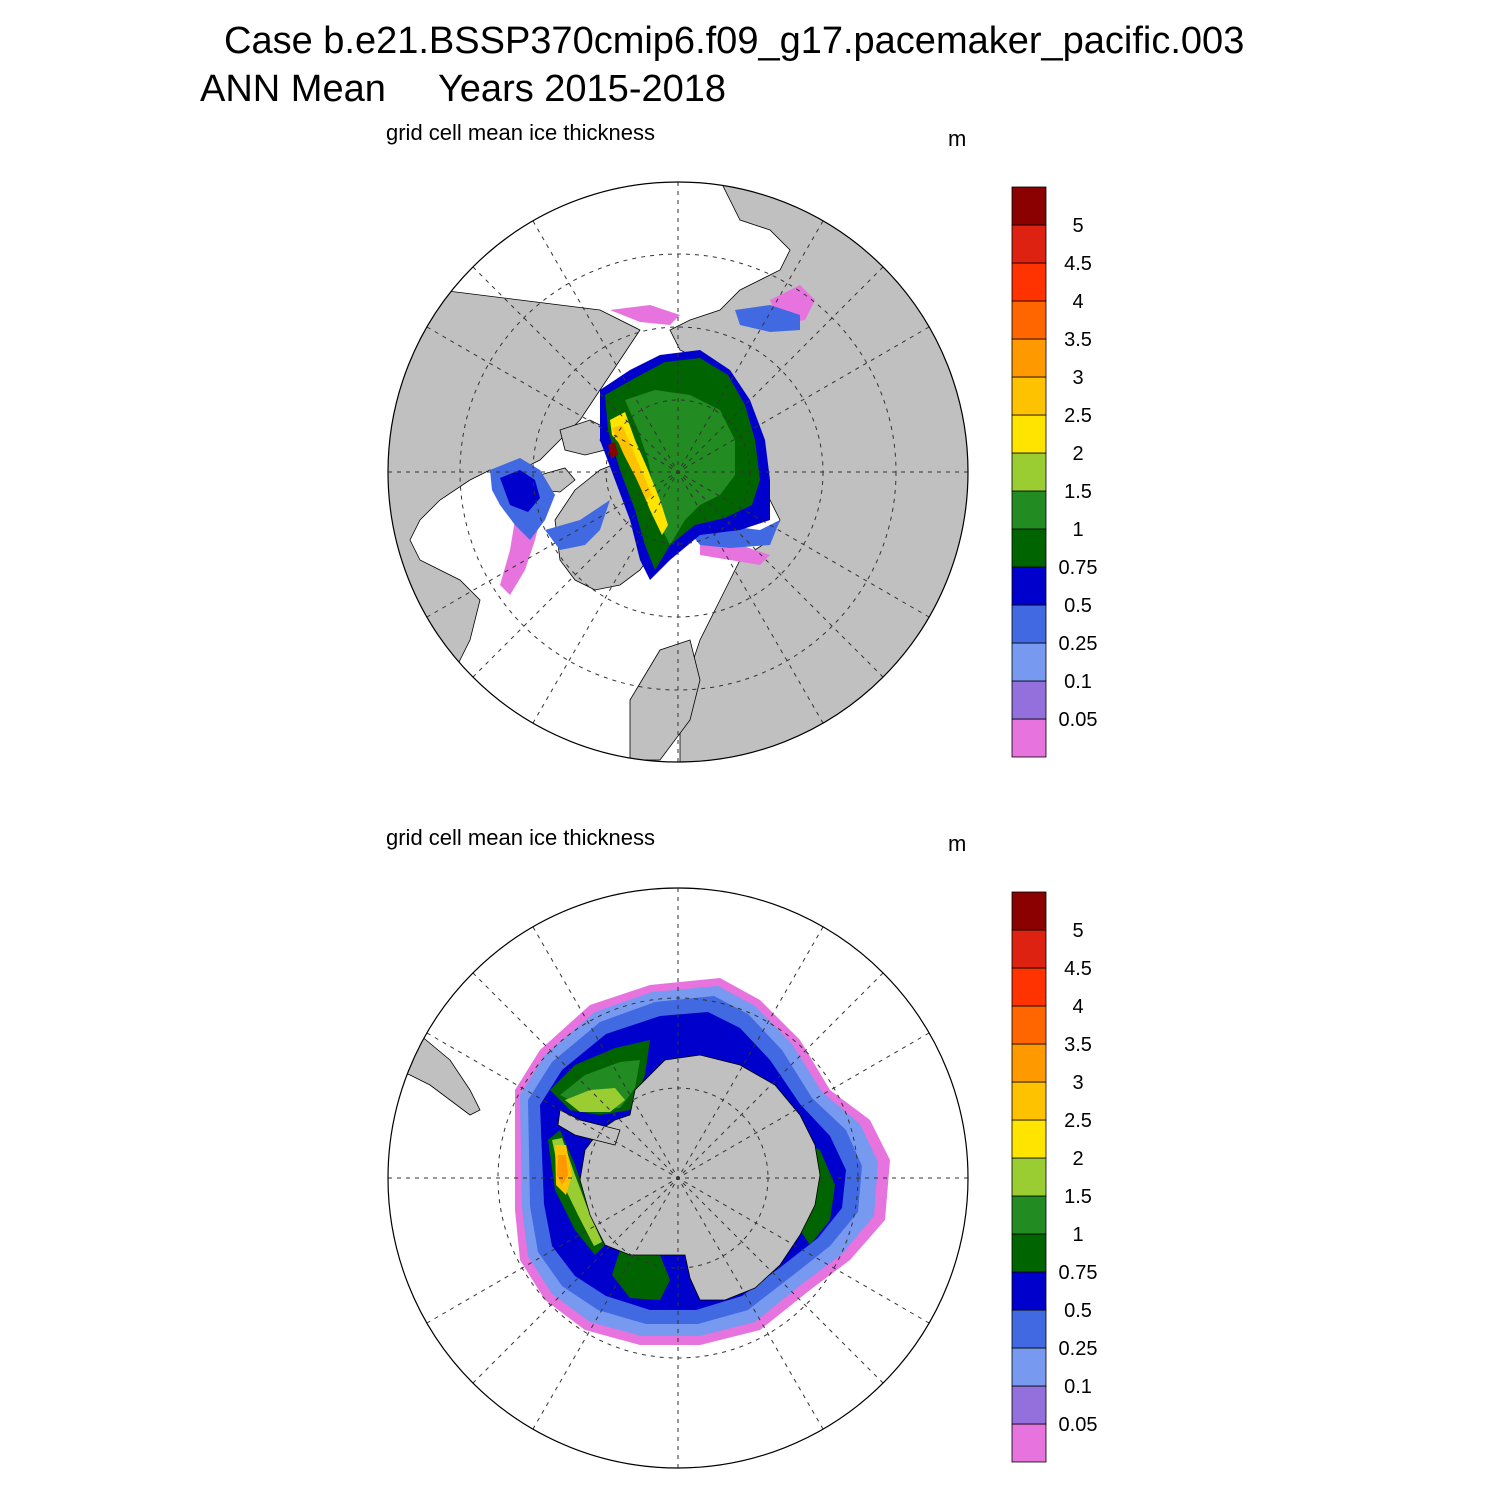 This screenshot has height=1500, width=1500. Describe the element at coordinates (1078, 1387) in the screenshot. I see `south-colorbar-label: 0.1` at that location.